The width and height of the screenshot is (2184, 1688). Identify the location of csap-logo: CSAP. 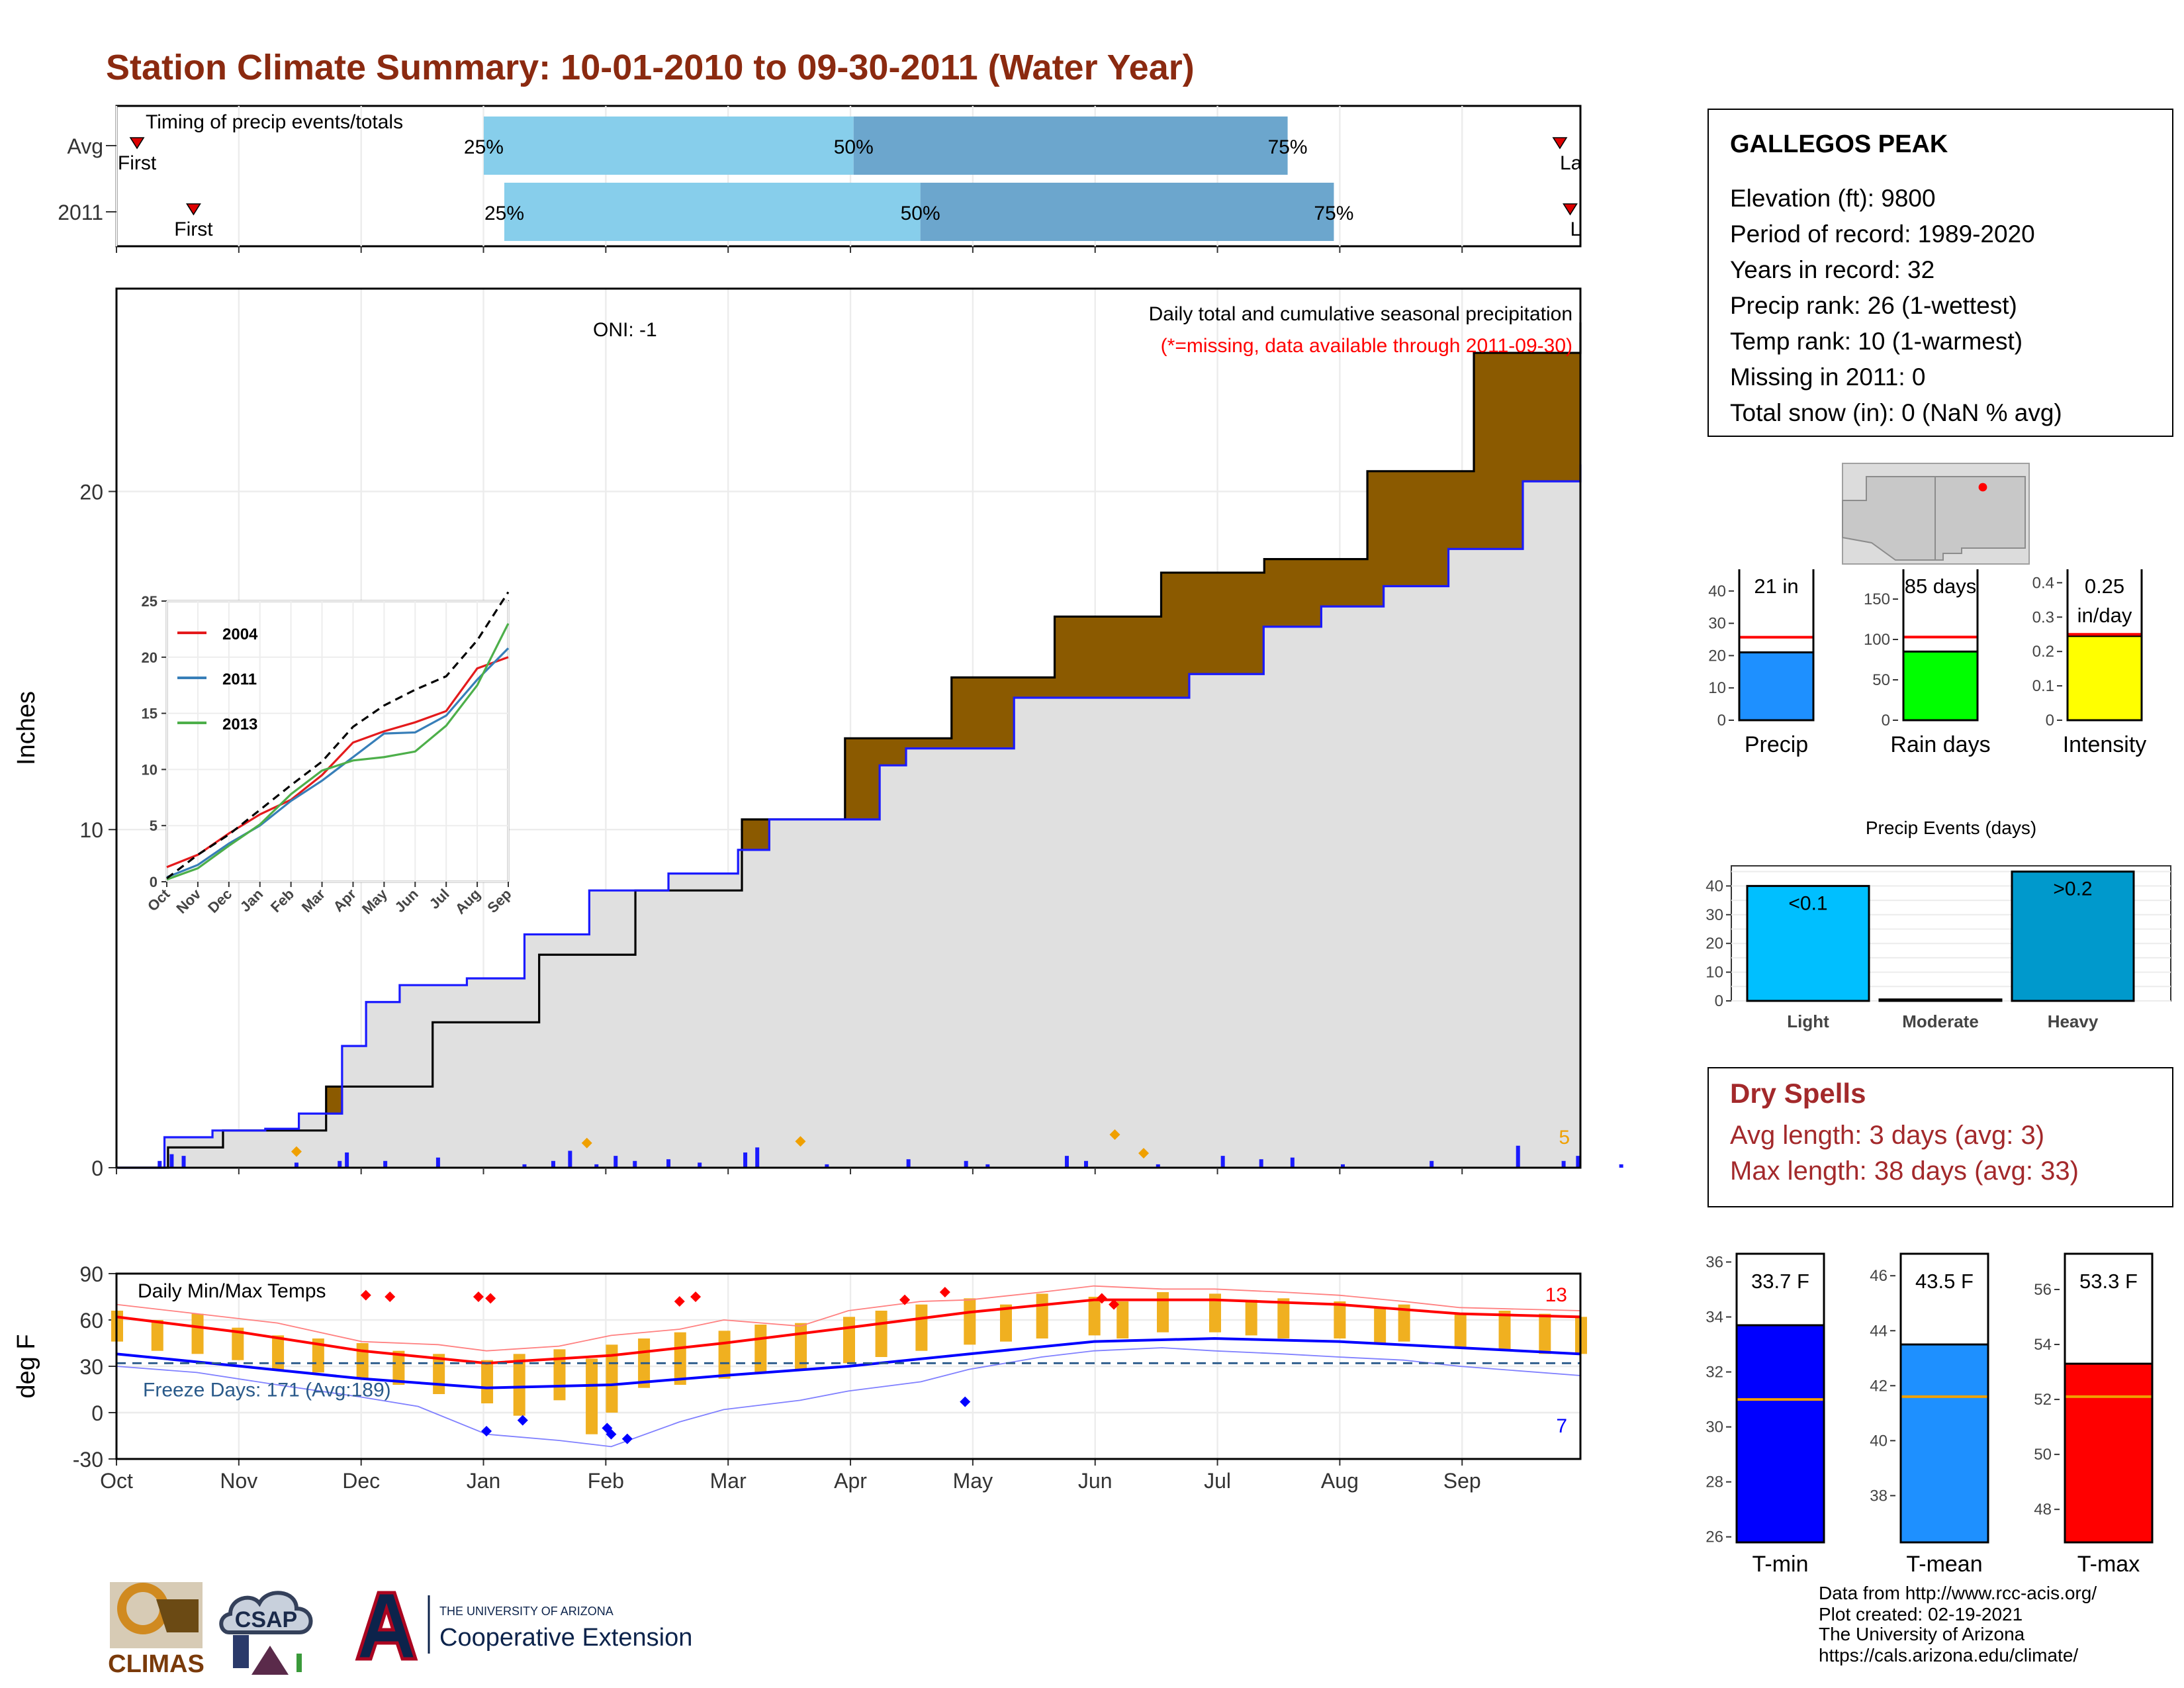
(266, 1633).